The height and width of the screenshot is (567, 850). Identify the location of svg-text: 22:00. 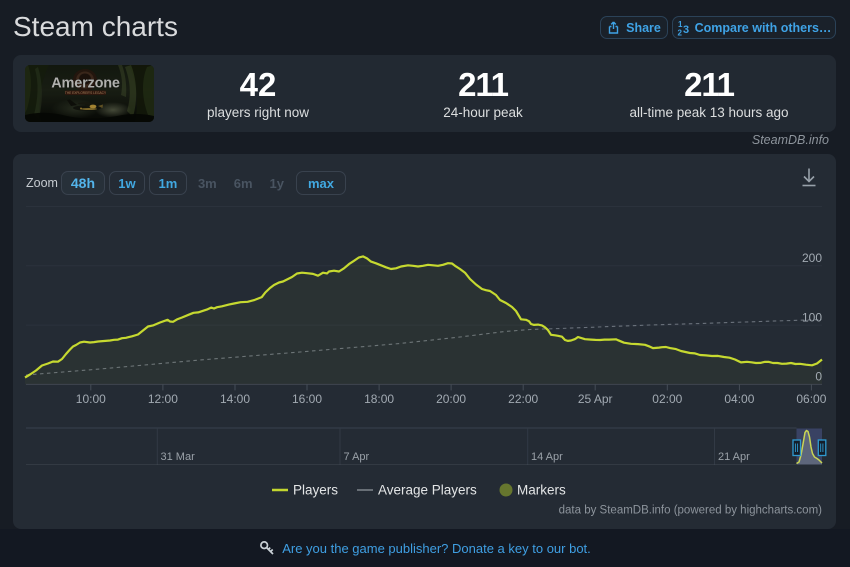
(523, 399).